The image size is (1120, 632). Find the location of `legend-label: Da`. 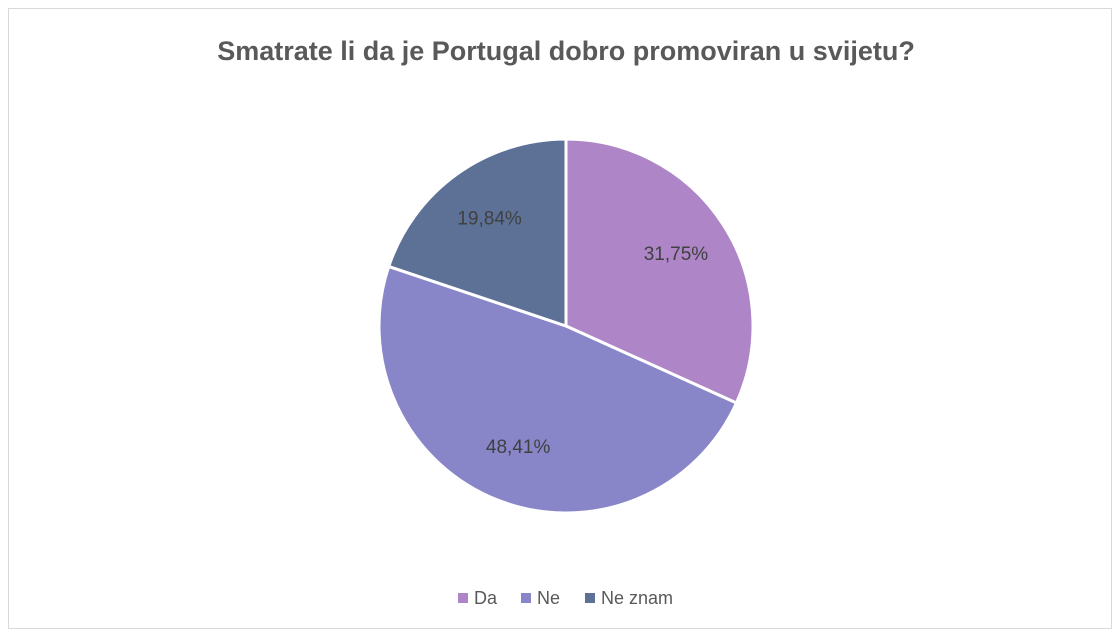

legend-label: Da is located at coordinates (486, 598).